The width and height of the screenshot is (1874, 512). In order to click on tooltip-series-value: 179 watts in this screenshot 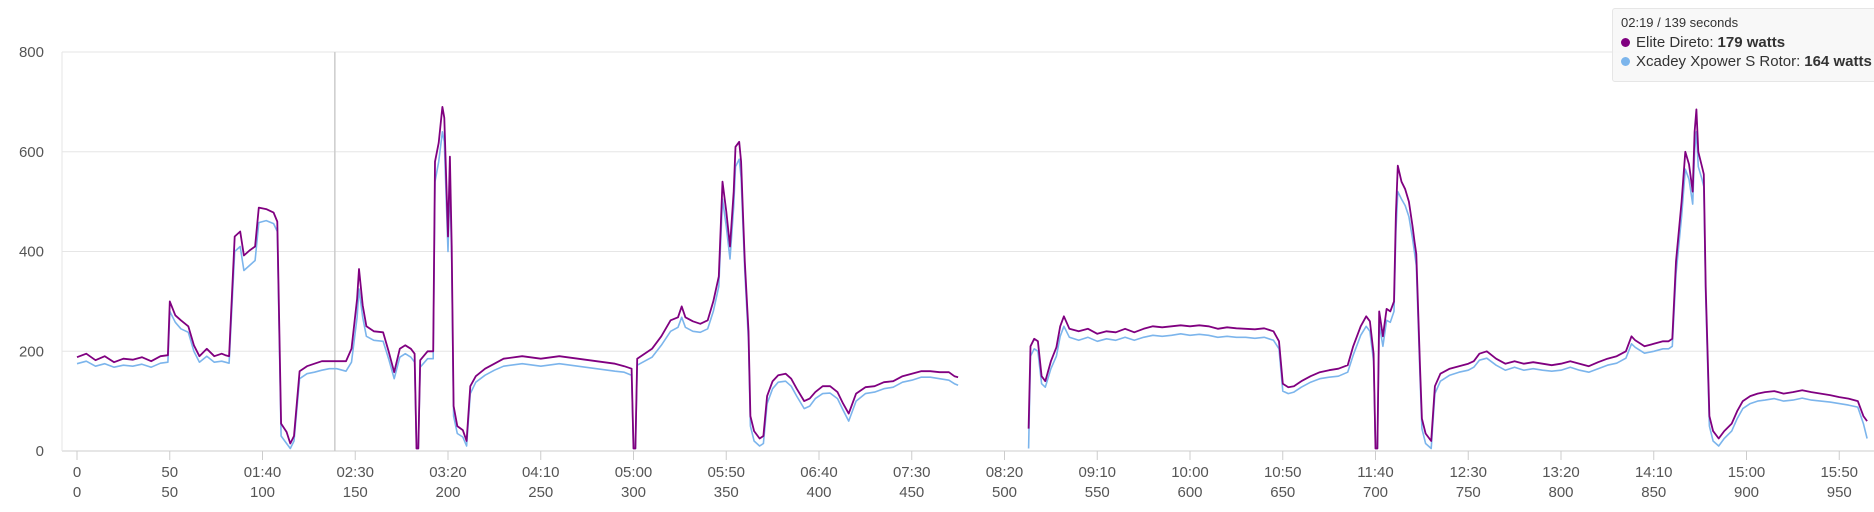, I will do `click(1751, 42)`.